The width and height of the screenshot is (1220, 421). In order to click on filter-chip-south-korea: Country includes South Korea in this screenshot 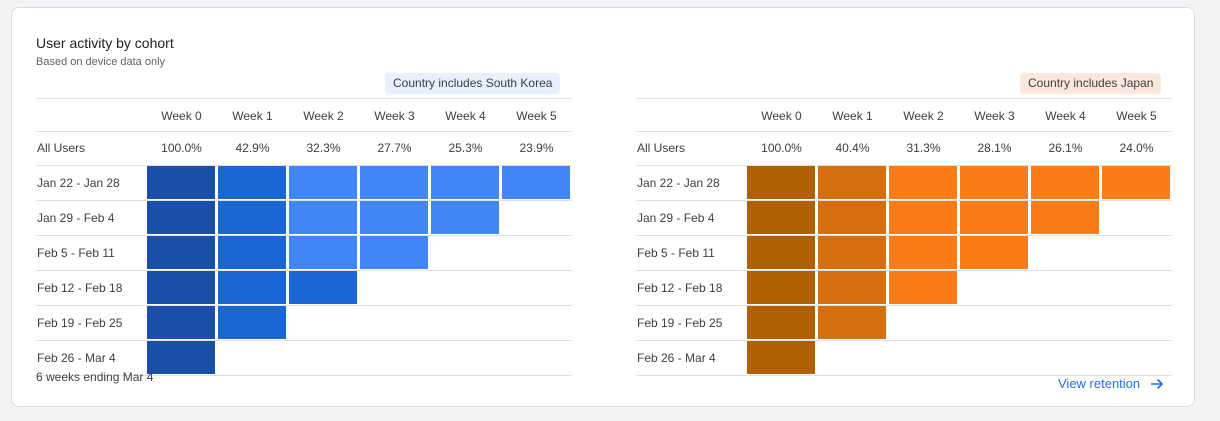, I will do `click(473, 83)`.